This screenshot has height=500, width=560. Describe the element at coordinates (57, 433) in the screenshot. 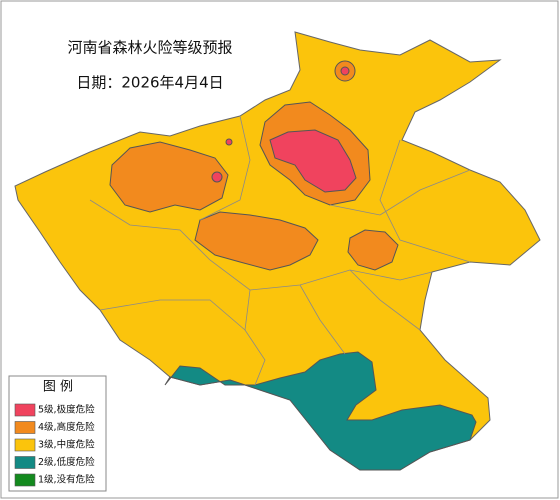

I see `legend: 图 例 5级,极度危险 4级,高度危险 3级,中度危险 2级,低度危险 1级,没有危险` at that location.